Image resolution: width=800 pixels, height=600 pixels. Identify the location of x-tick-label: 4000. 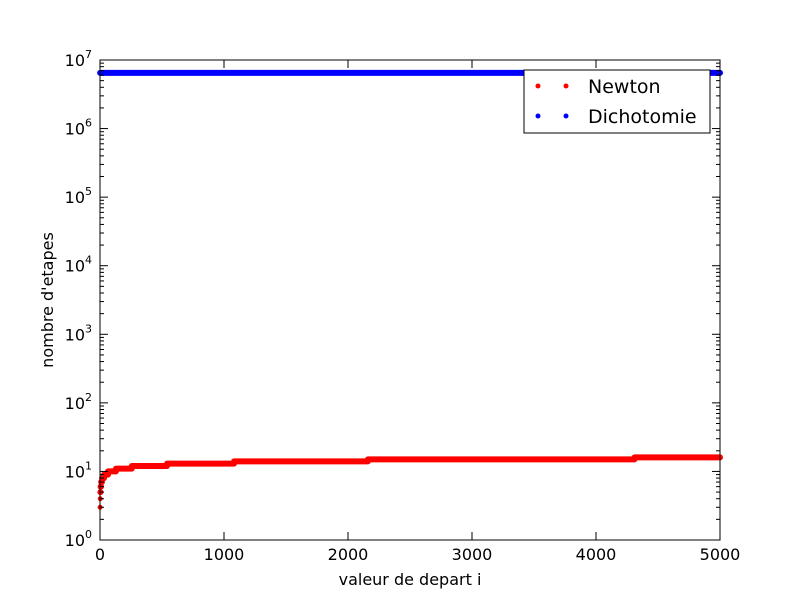
(596, 554).